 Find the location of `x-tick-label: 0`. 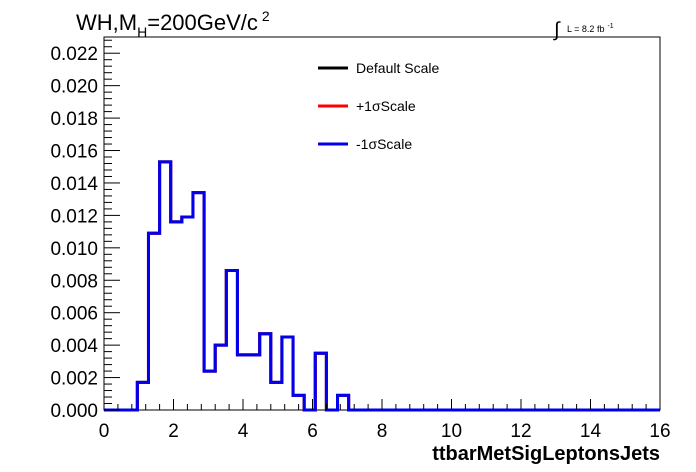

x-tick-label: 0 is located at coordinates (104, 431).